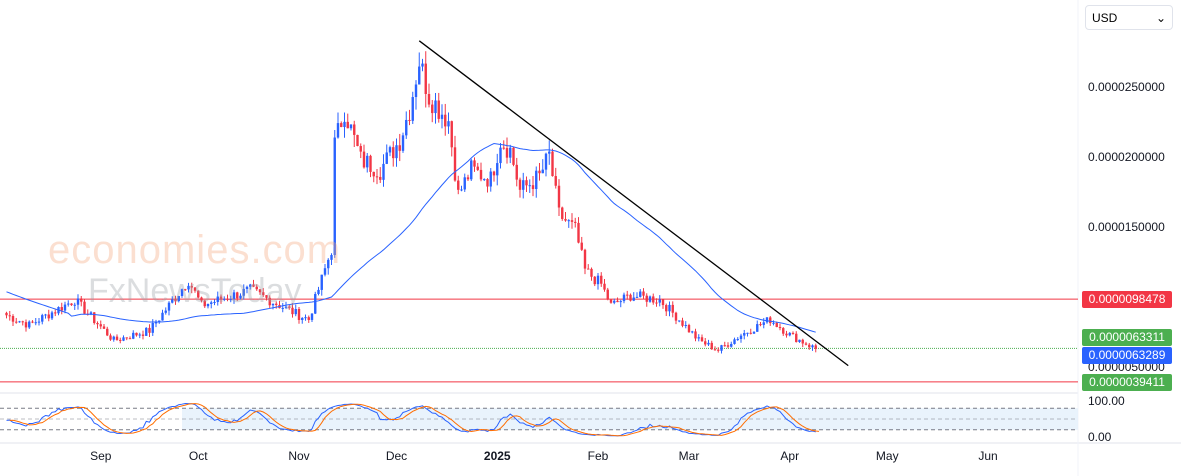  What do you see at coordinates (1127, 382) in the screenshot?
I see `price-label: 0.0000039411` at bounding box center [1127, 382].